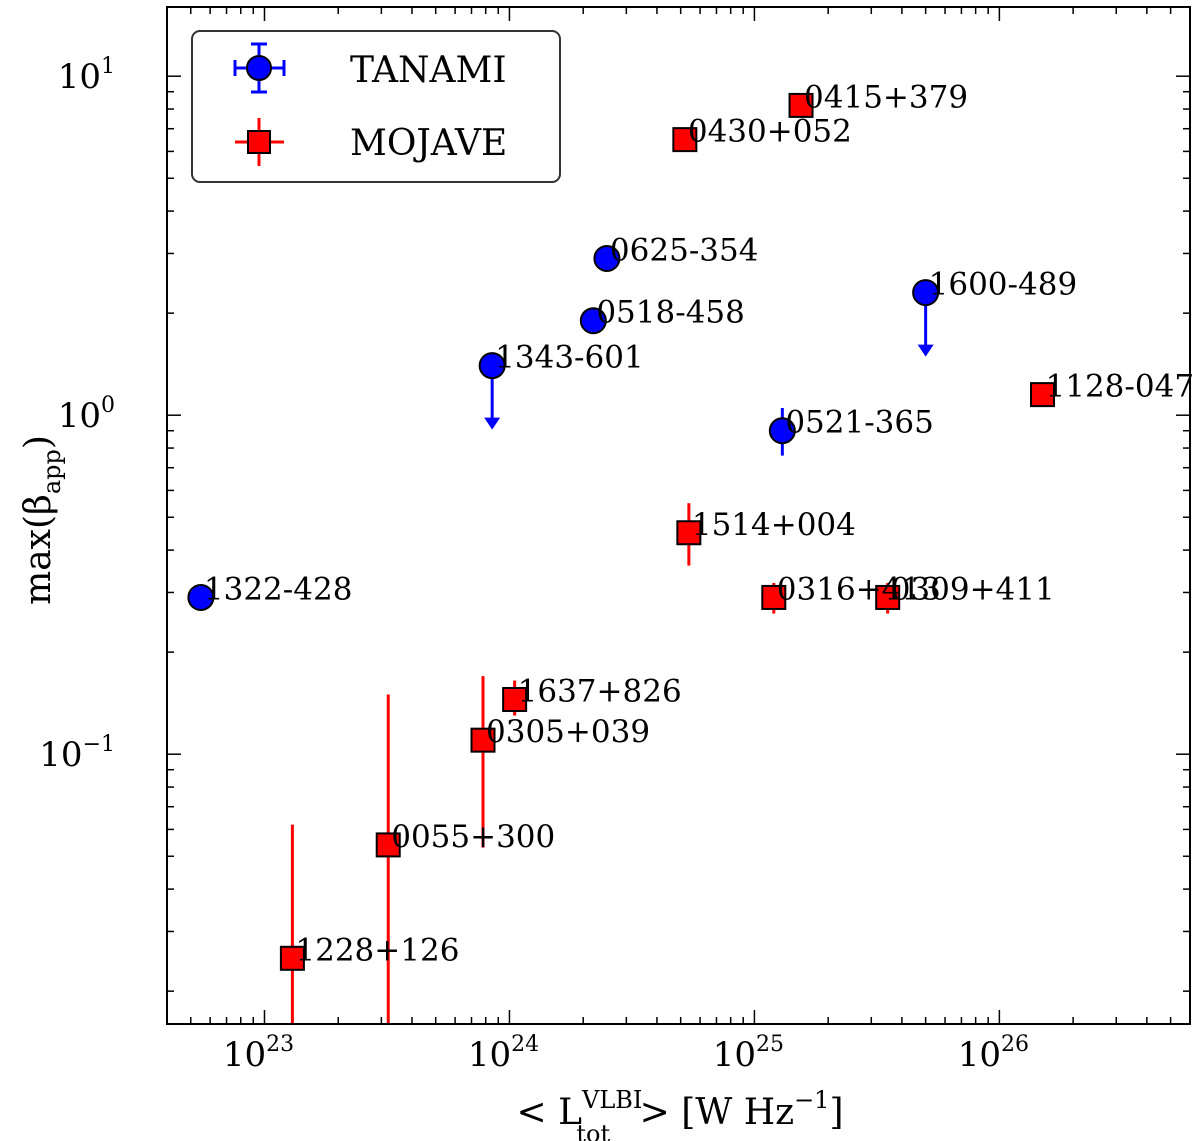 The image size is (1200, 1141). I want to click on legend-marker-mojave, so click(259, 142).